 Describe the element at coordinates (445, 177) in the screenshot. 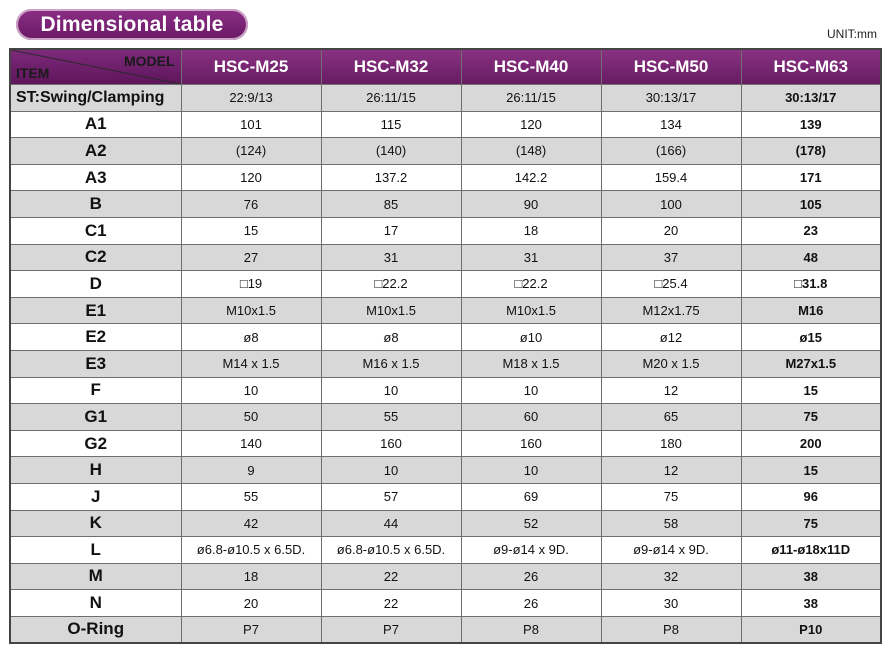

I see `table-row: A3 120 137.2 142.2 159.4 171` at that location.